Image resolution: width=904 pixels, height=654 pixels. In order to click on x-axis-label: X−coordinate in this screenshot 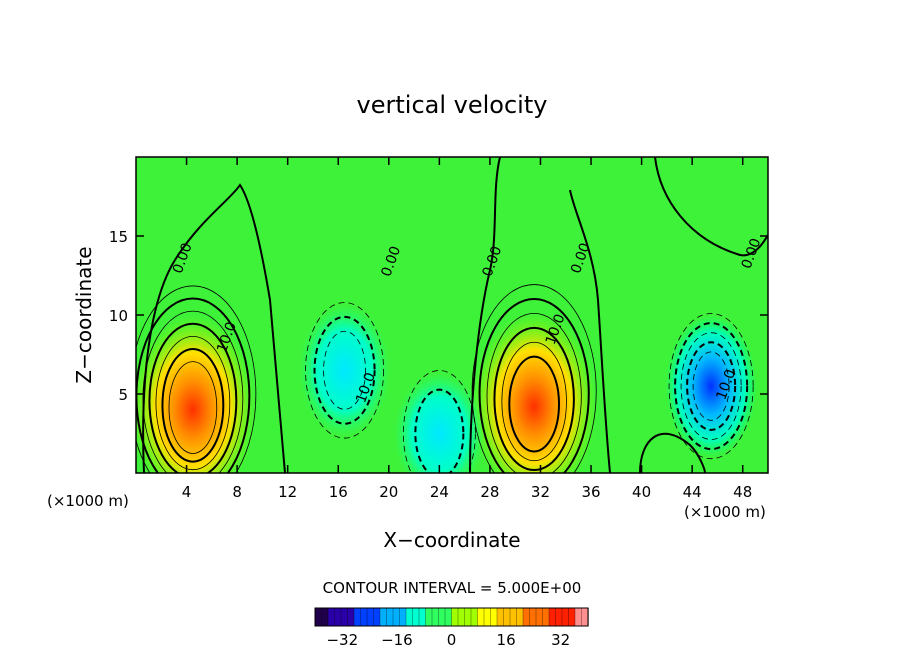, I will do `click(451, 540)`.